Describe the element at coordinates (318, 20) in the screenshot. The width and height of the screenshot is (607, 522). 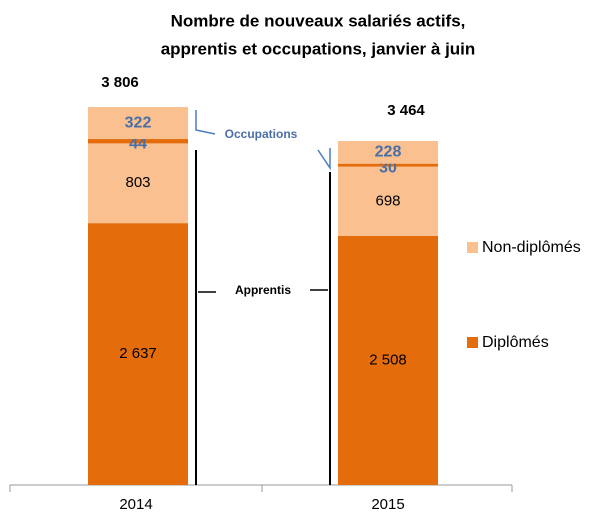
I see `chart-title: Nombre de nouveaux salariés actifs,` at that location.